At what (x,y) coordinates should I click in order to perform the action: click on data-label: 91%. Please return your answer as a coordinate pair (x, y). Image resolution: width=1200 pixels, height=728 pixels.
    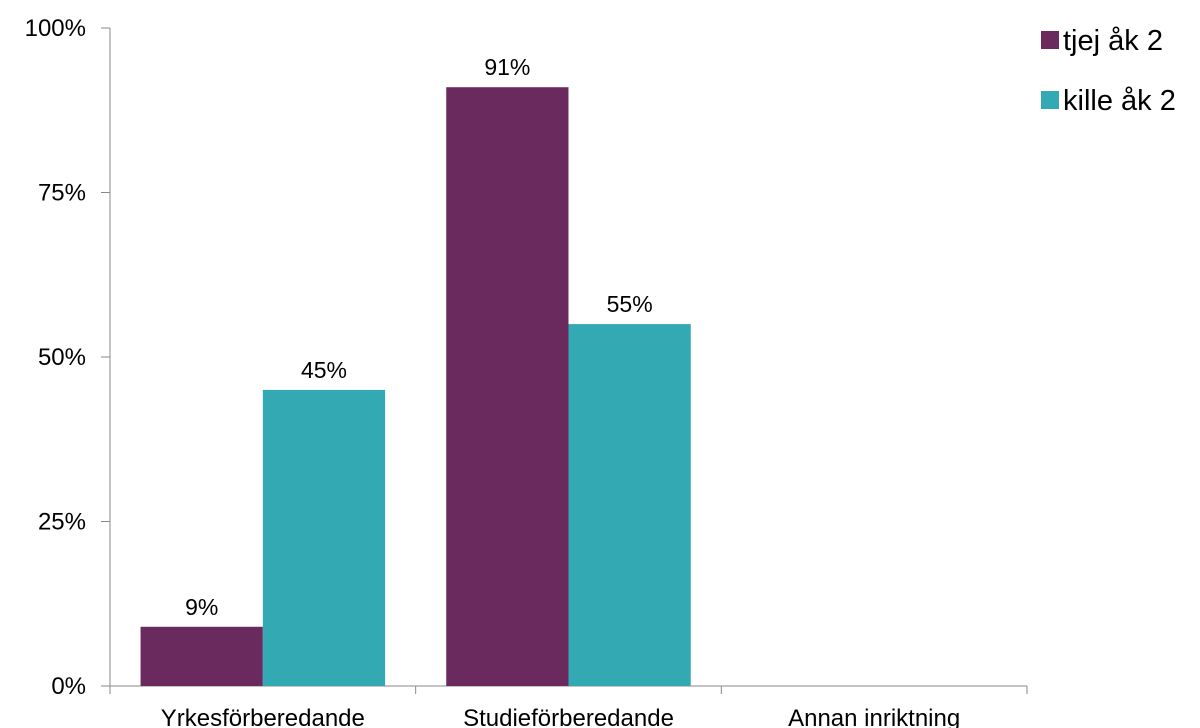
    Looking at the image, I should click on (507, 67).